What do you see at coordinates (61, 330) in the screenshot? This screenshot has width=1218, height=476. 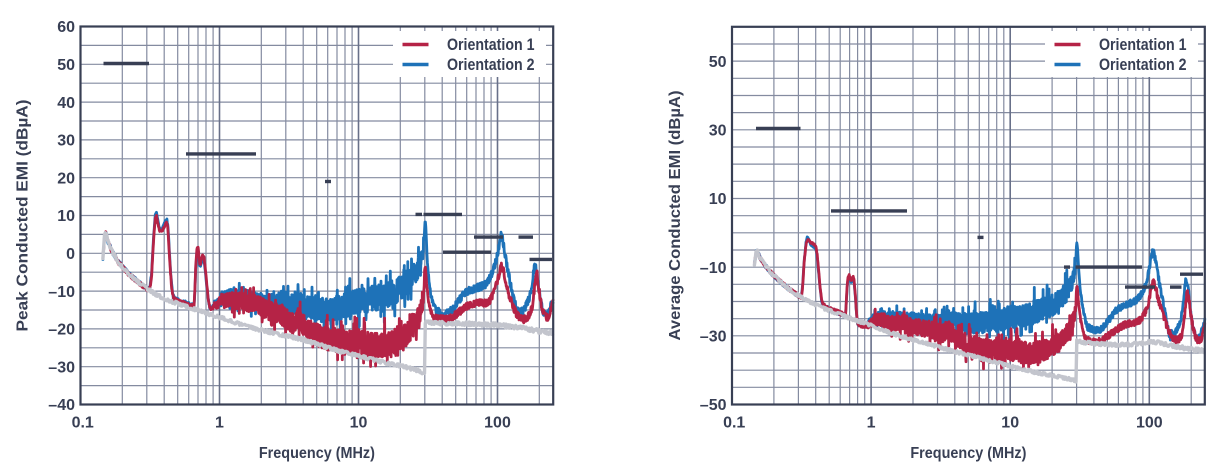 I see `svg-text: –20` at bounding box center [61, 330].